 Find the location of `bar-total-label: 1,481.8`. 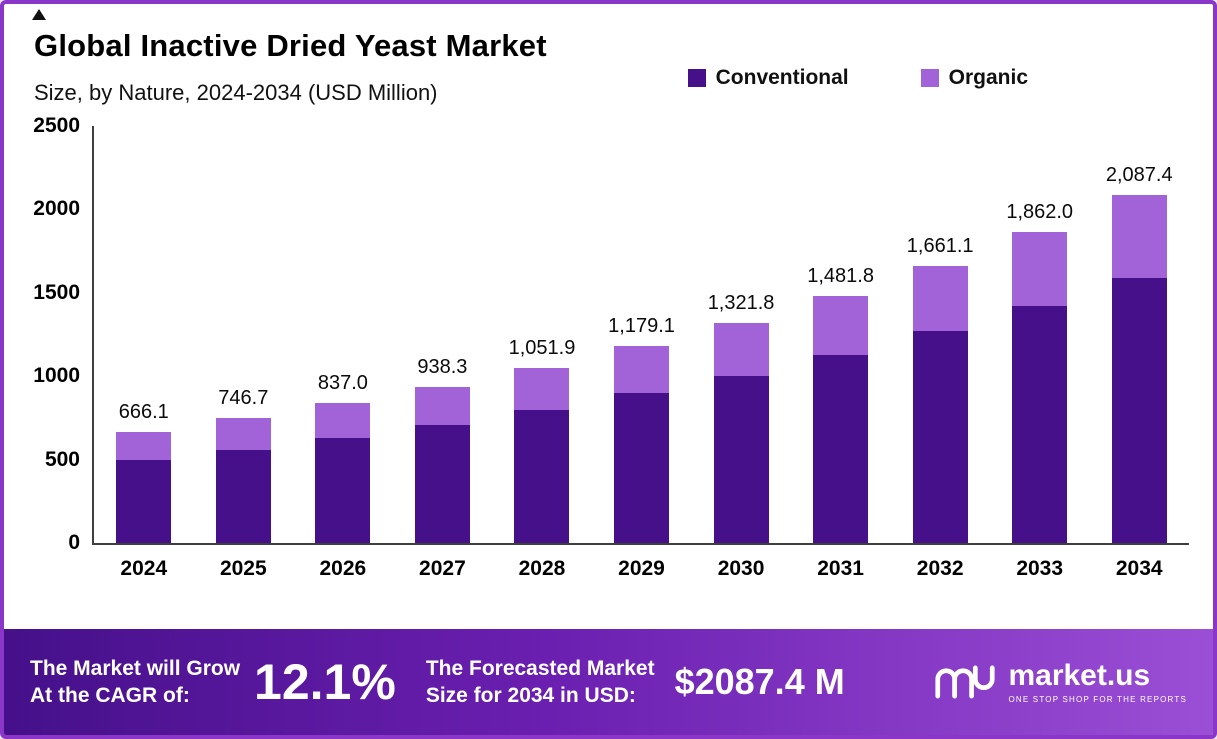

bar-total-label: 1,481.8 is located at coordinates (840, 275).